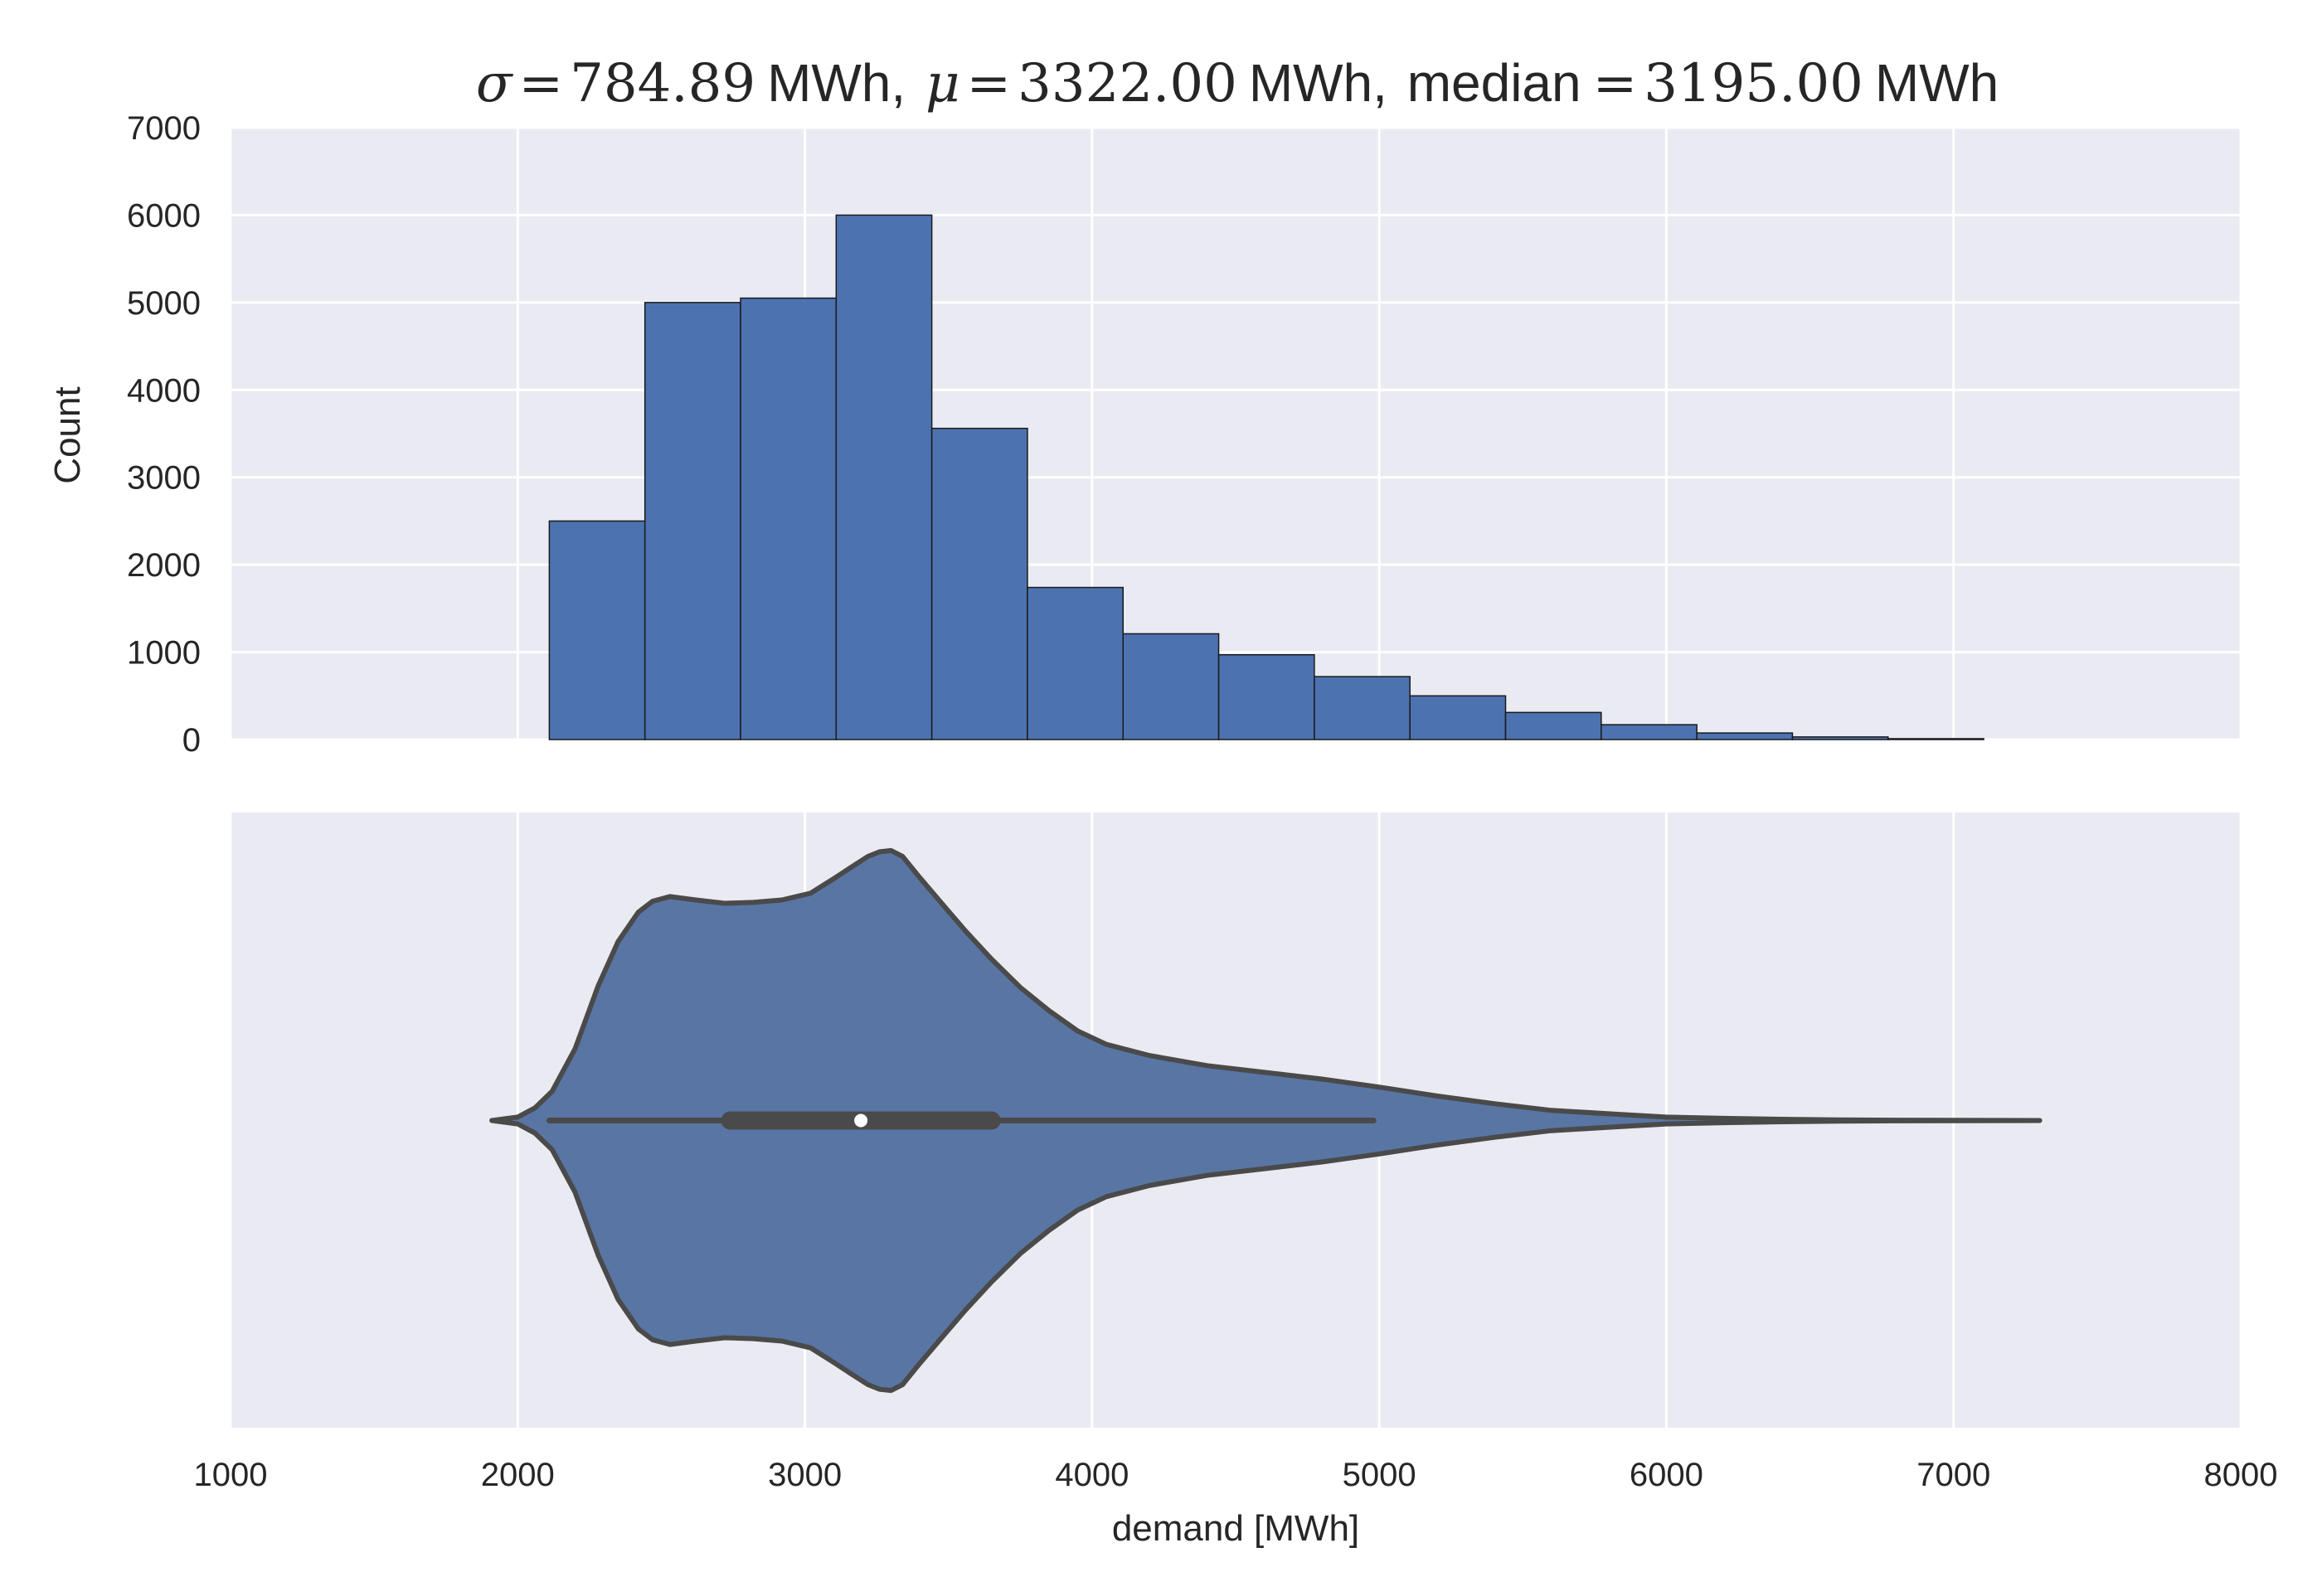  What do you see at coordinates (164, 479) in the screenshot?
I see `y-tick-label: 3000` at bounding box center [164, 479].